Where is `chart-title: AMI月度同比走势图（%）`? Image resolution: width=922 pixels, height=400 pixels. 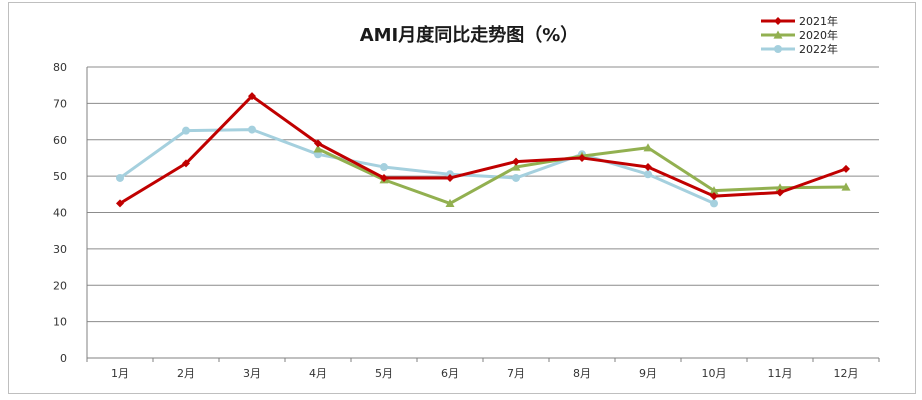 chart-title: AMI月度同比走势图（%） is located at coordinates (469, 35).